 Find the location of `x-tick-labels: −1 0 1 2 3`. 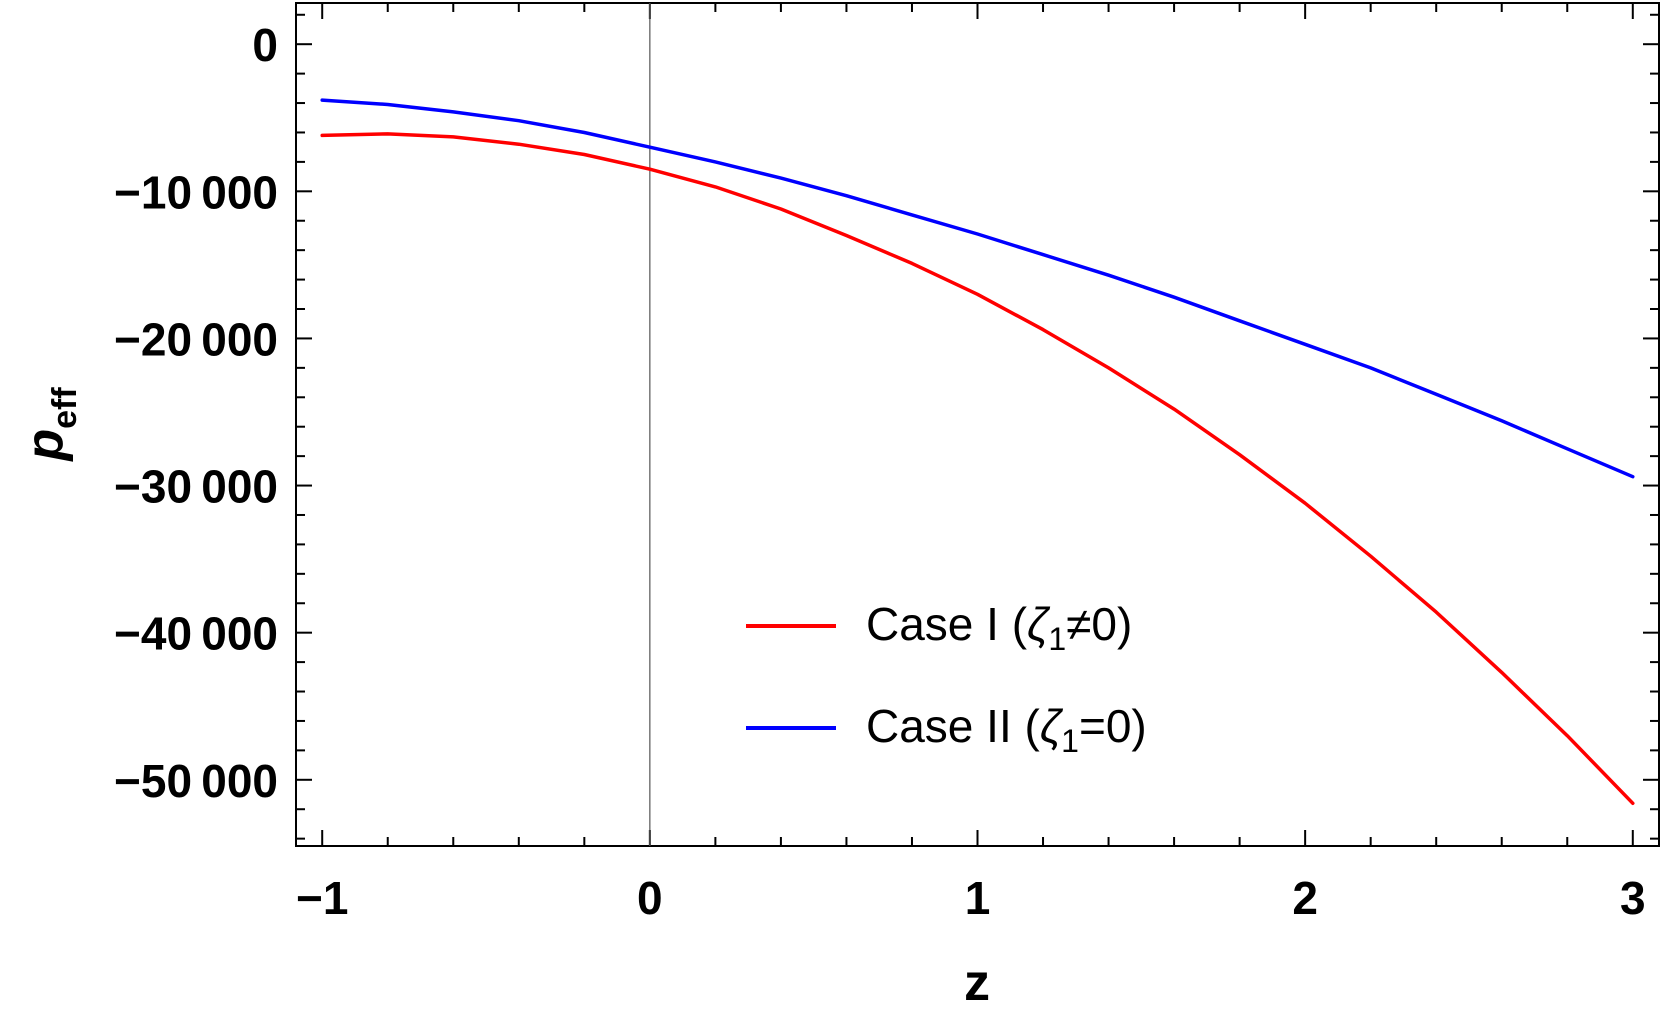

x-tick-labels: −1 0 1 2 3 is located at coordinates (971, 898).